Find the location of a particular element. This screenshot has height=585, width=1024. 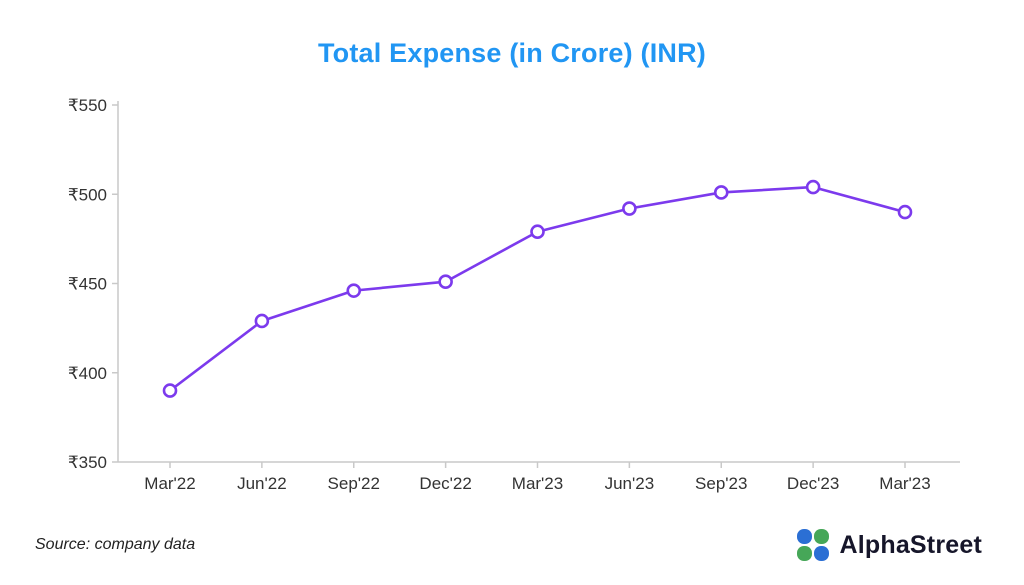

brand-logo: AlphaStreet is located at coordinates (889, 545).